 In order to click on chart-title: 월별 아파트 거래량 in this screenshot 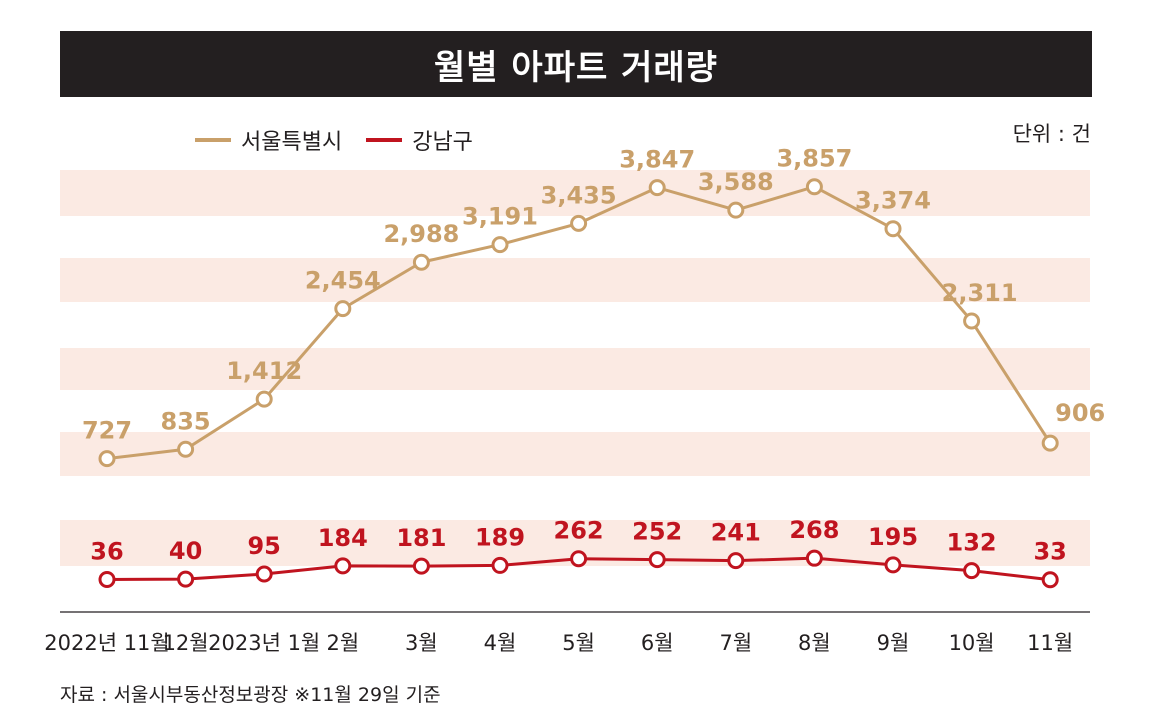, I will do `click(576, 64)`.